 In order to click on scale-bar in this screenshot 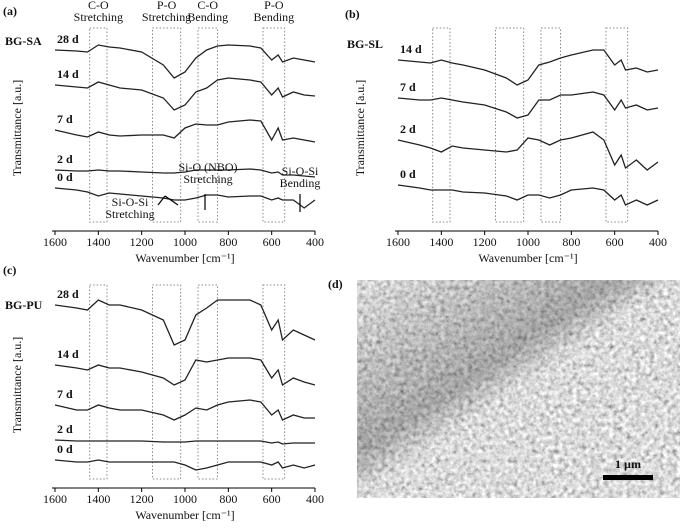, I will do `click(628, 477)`.